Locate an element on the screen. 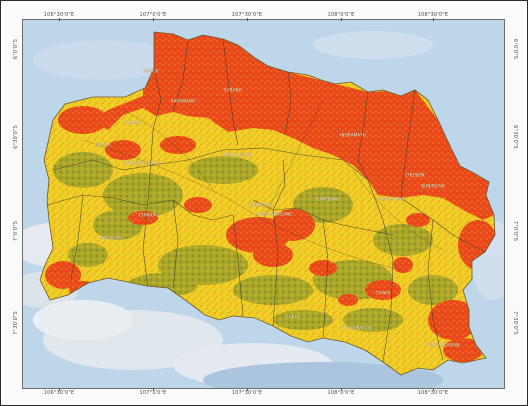 The height and width of the screenshot is (406, 528). region-label-tasikmalaya: TASIKMALAYA is located at coordinates (358, 328).